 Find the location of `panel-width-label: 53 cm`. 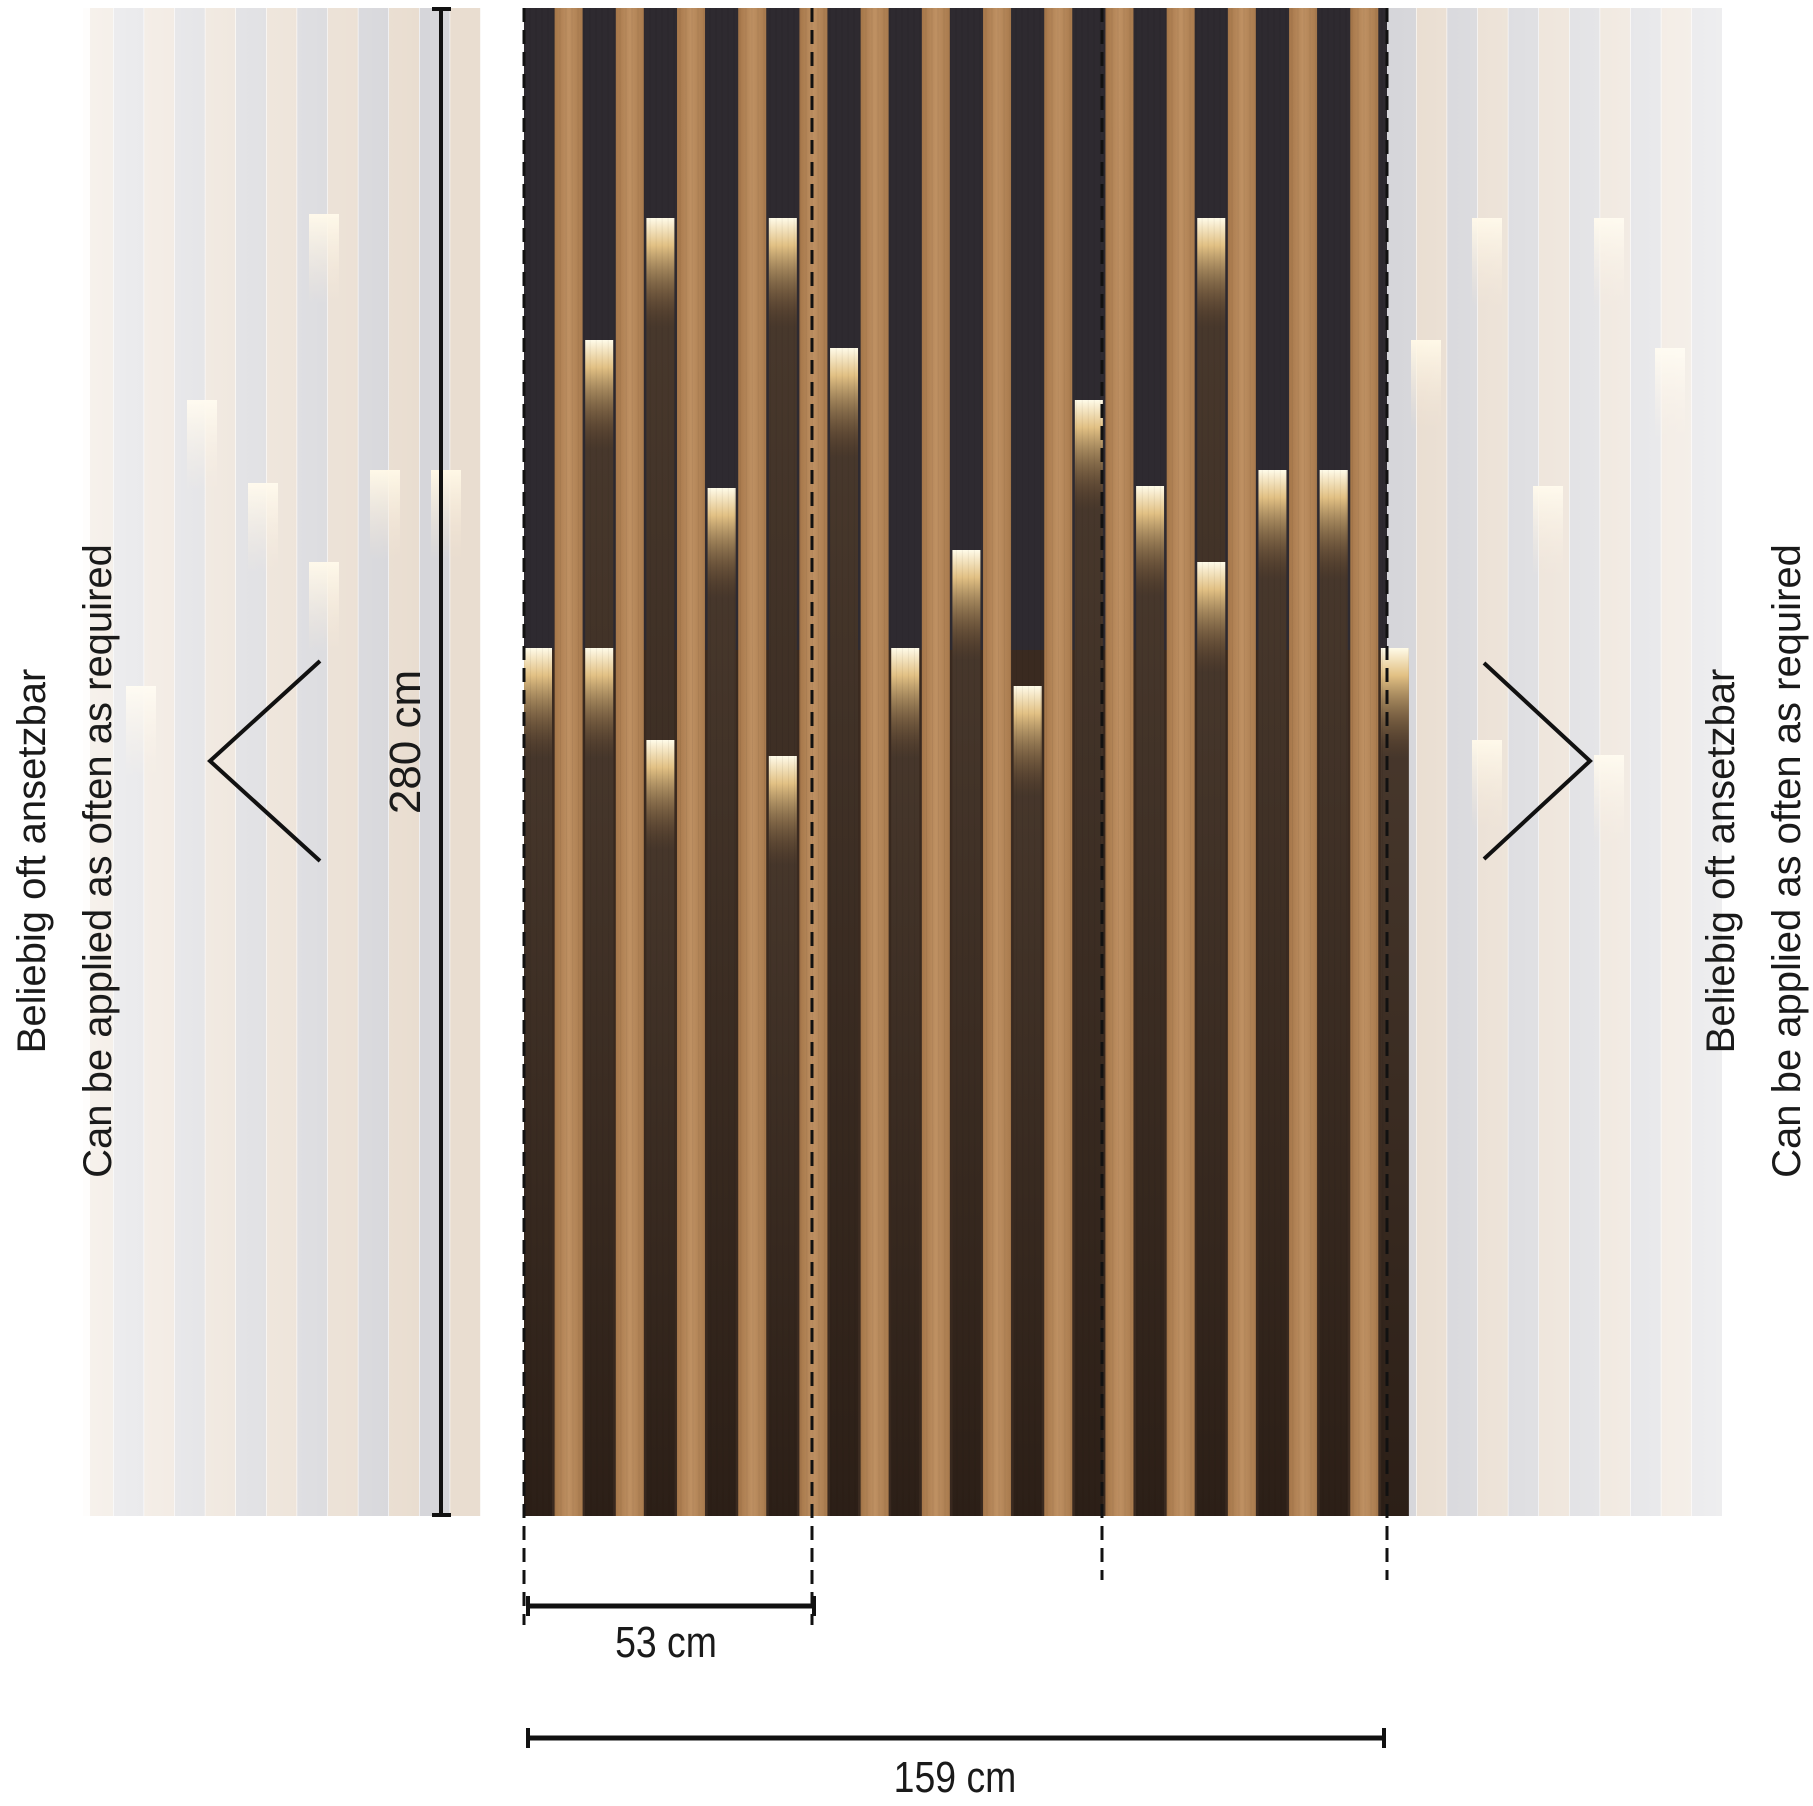

panel-width-label: 53 cm is located at coordinates (666, 1642).